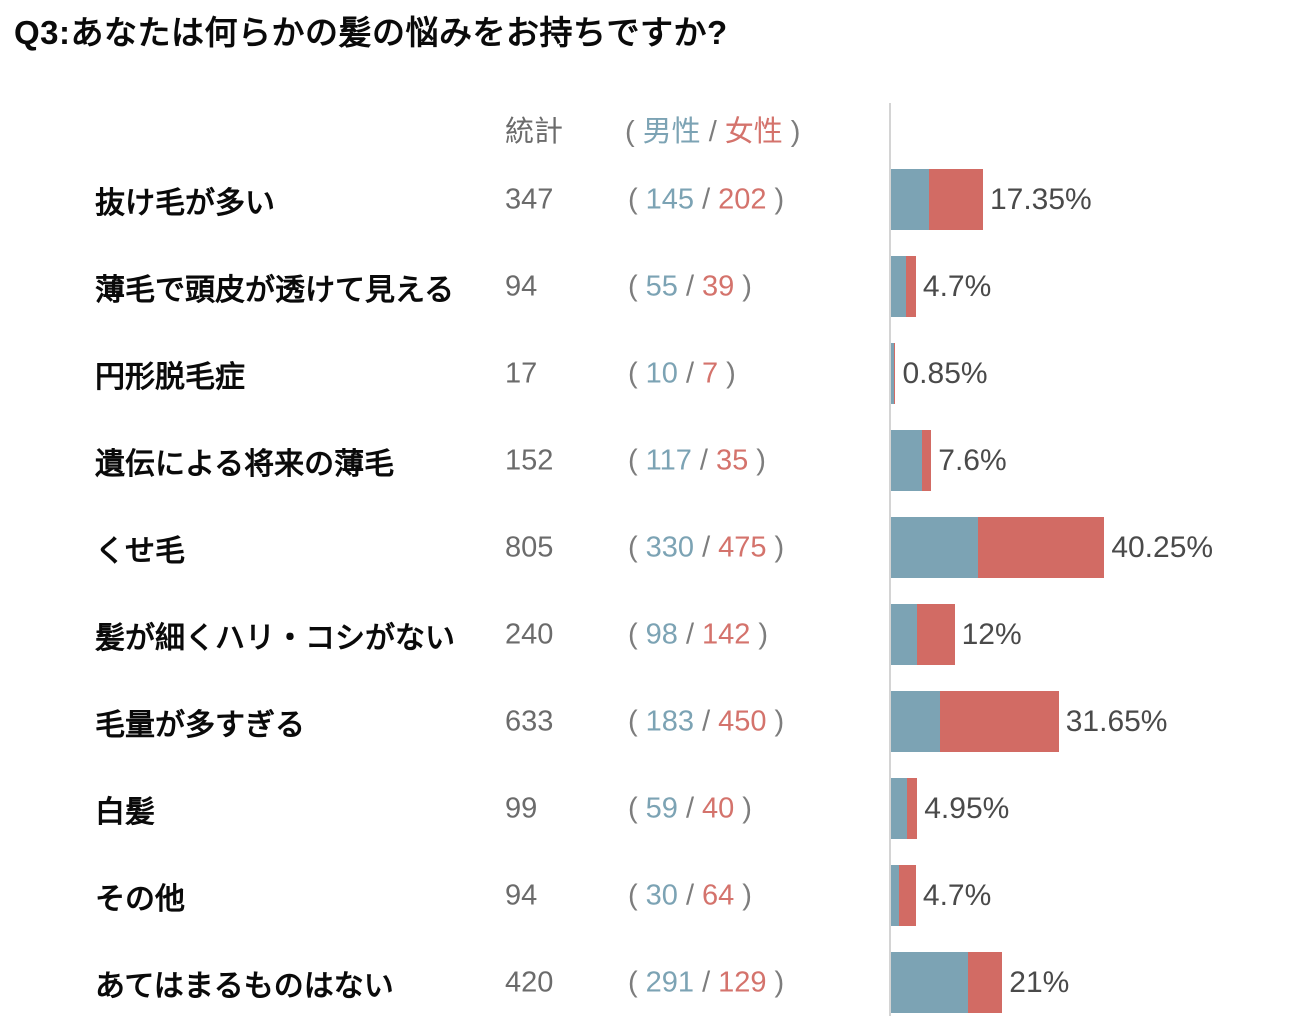 The image size is (1312, 1036). What do you see at coordinates (534, 132) in the screenshot?
I see `total-column-header: 統計` at bounding box center [534, 132].